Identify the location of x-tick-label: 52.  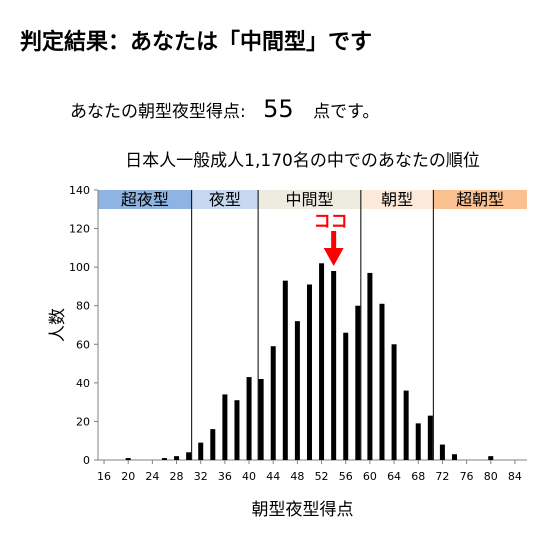
(322, 476).